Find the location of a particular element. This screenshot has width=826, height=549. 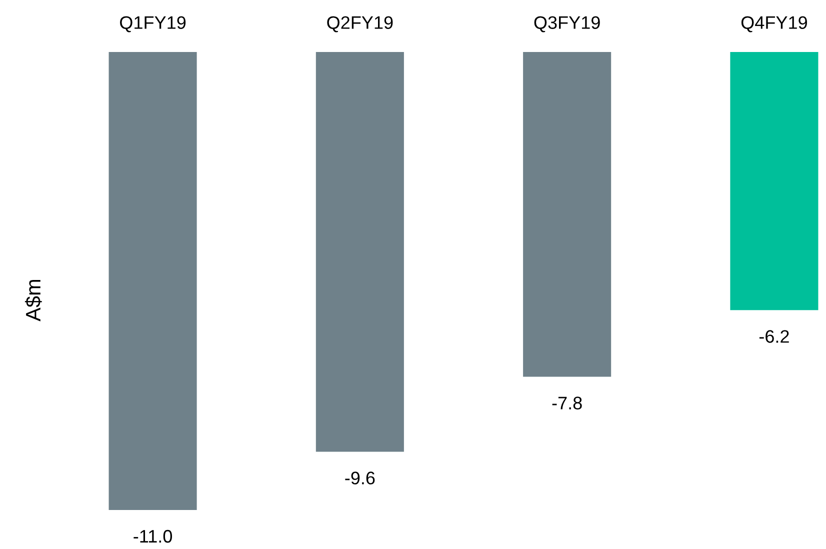

data-label: -7.8 is located at coordinates (567, 403).